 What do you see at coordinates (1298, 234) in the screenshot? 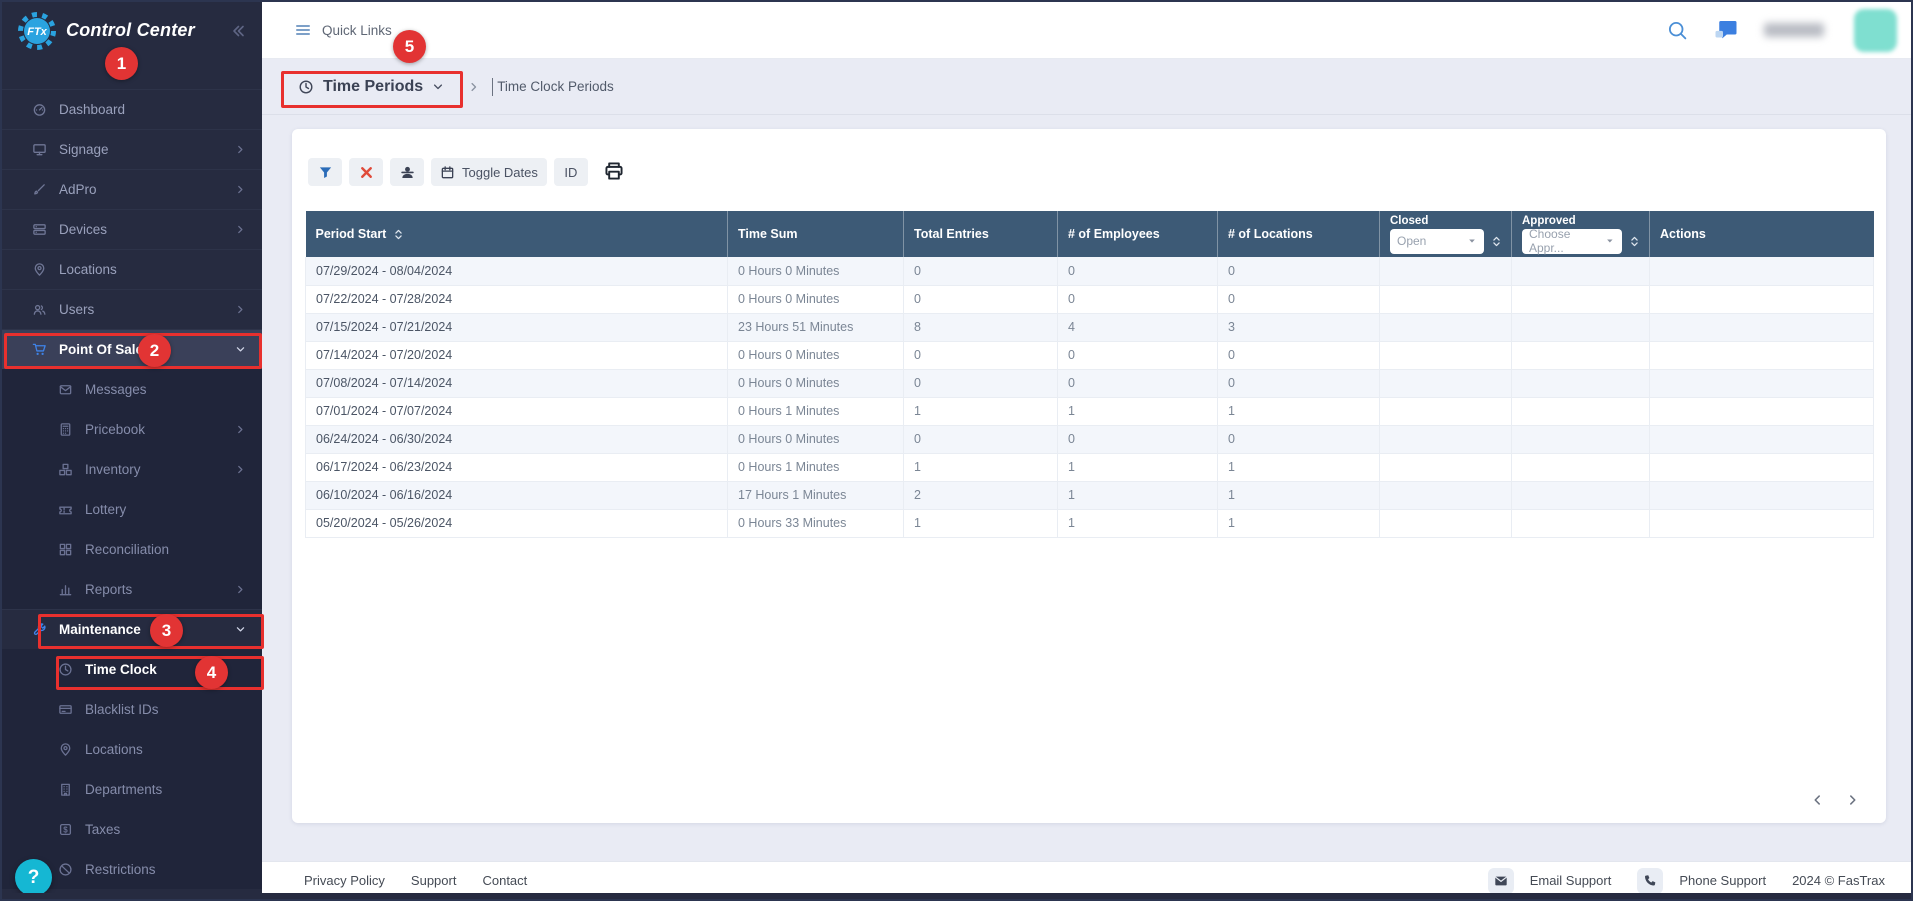
I see `col-locations: # of Locations` at bounding box center [1298, 234].